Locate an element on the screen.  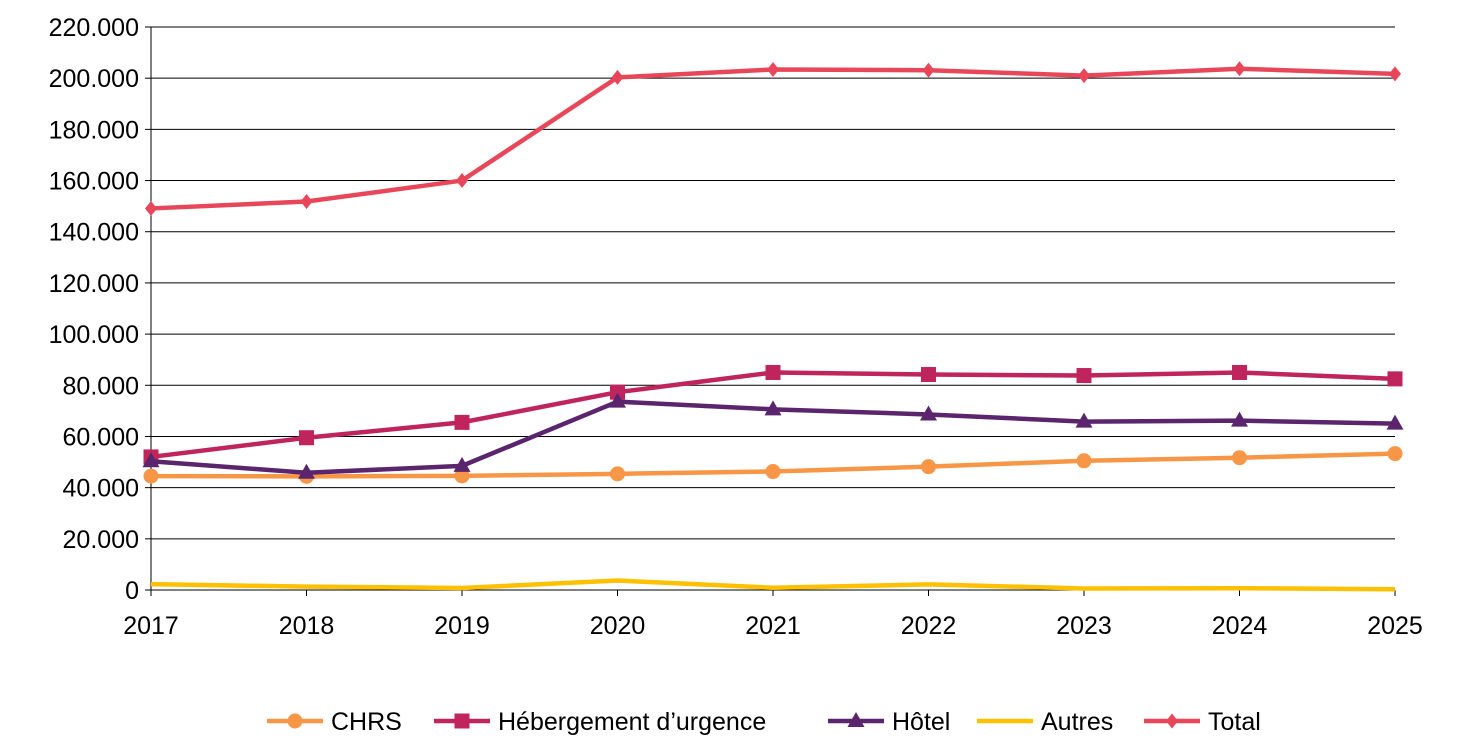
legend-entry: Autres is located at coordinates (1045, 722).